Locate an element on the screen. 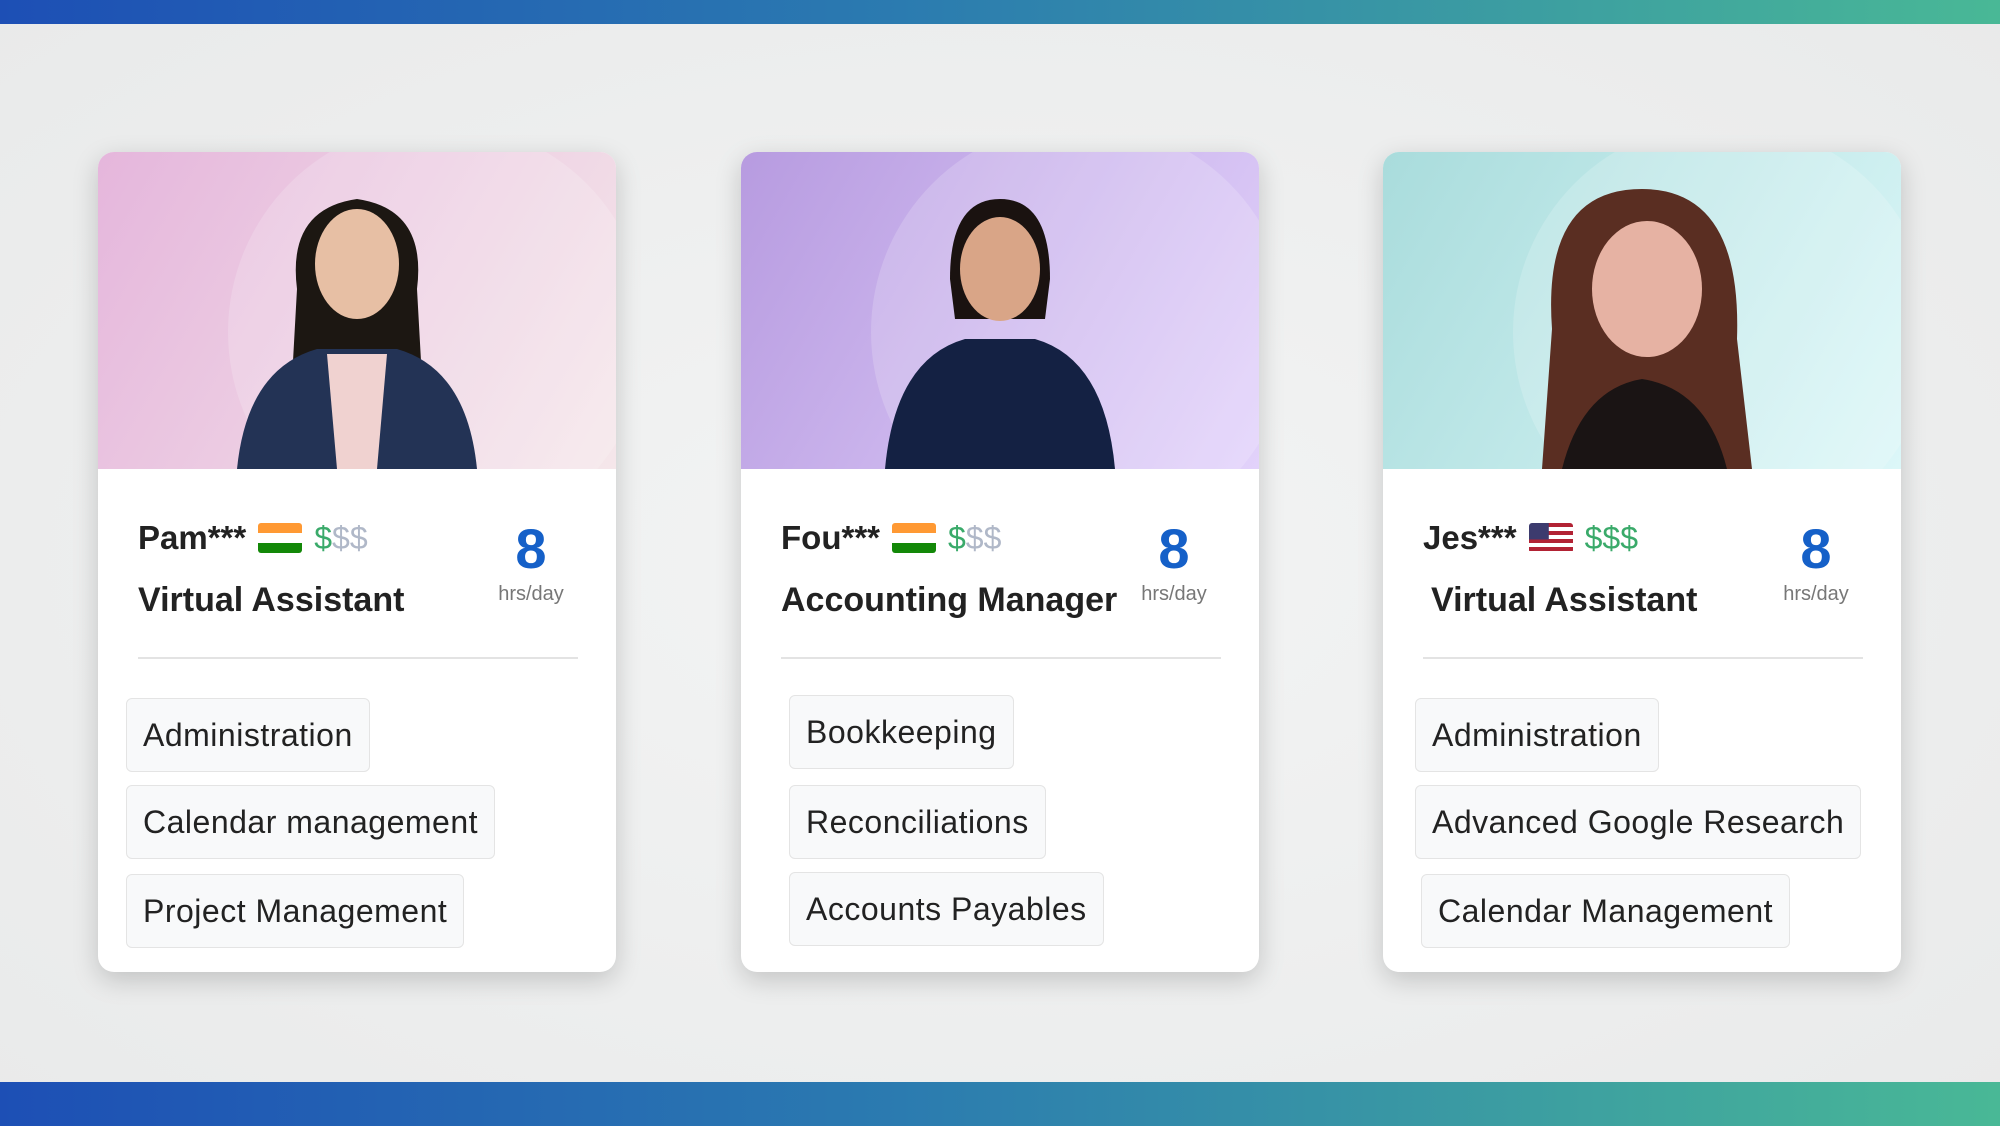  skill-tag: Accounts Payables is located at coordinates (946, 909).